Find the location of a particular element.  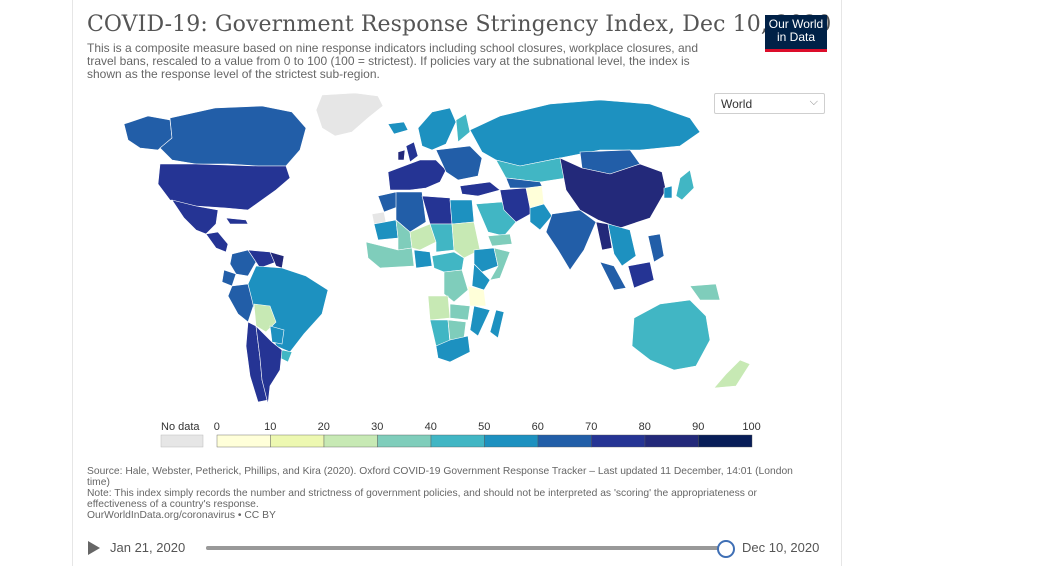

region-nigeria is located at coordinates (423, 259).